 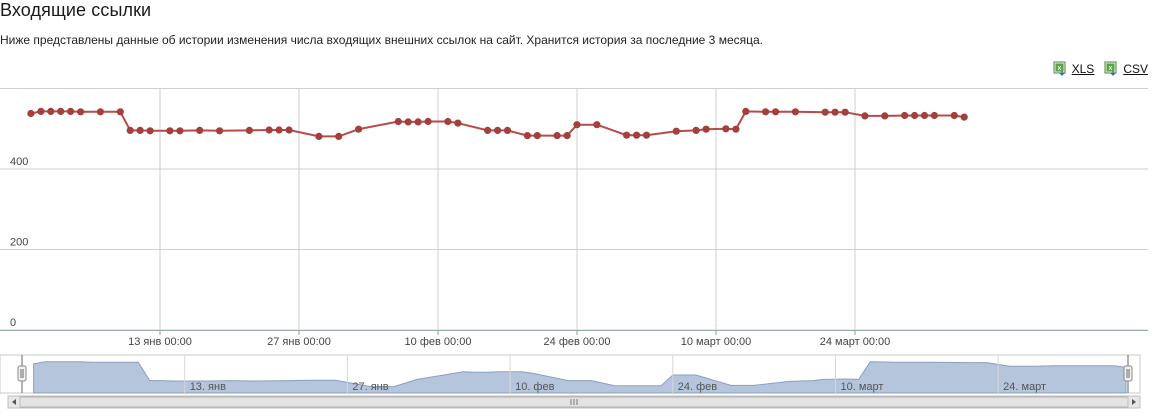 I want to click on navigator-tick-label: 27. янв, so click(x=370, y=387).